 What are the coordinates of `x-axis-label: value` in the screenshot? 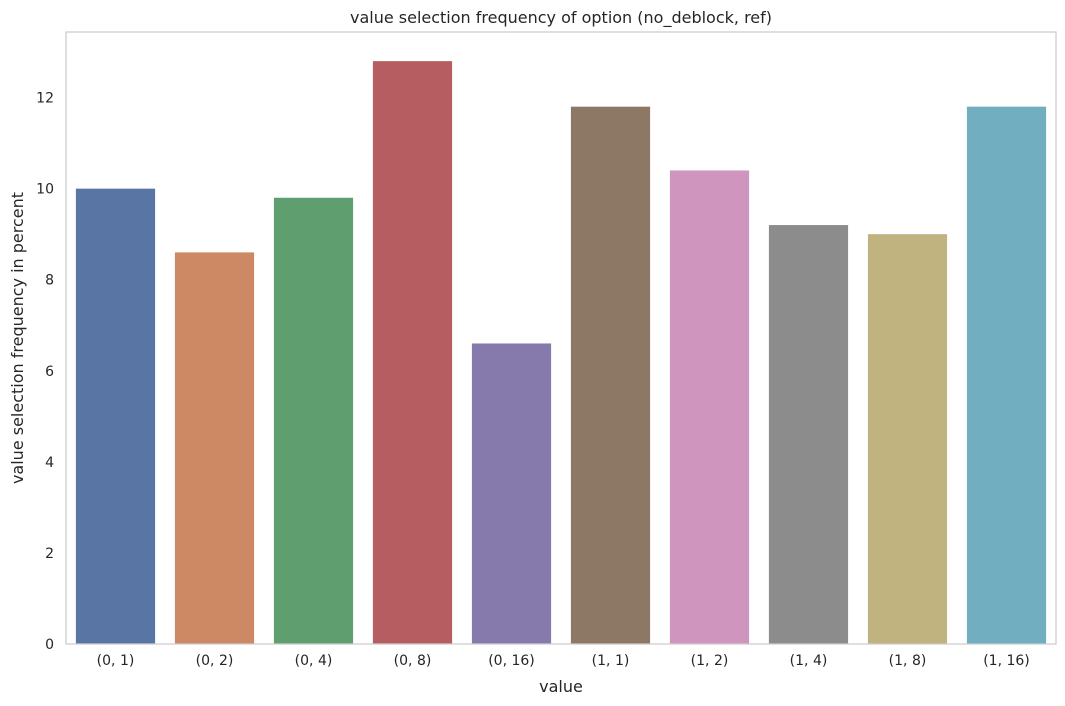 It's located at (561, 686).